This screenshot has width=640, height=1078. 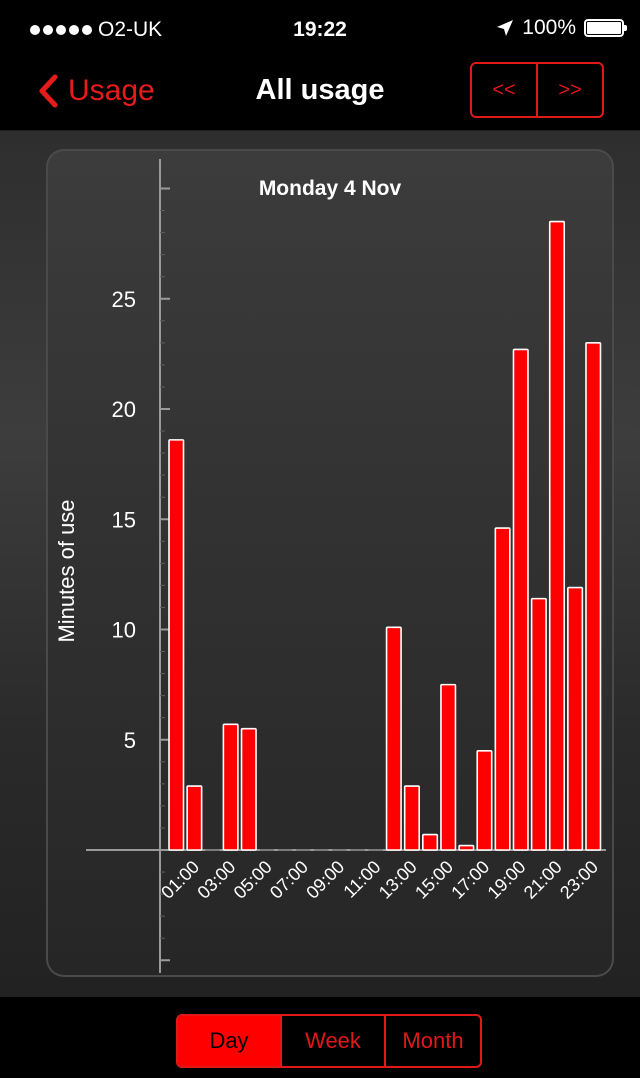 What do you see at coordinates (520, 599) in the screenshot?
I see `bar-19:00` at bounding box center [520, 599].